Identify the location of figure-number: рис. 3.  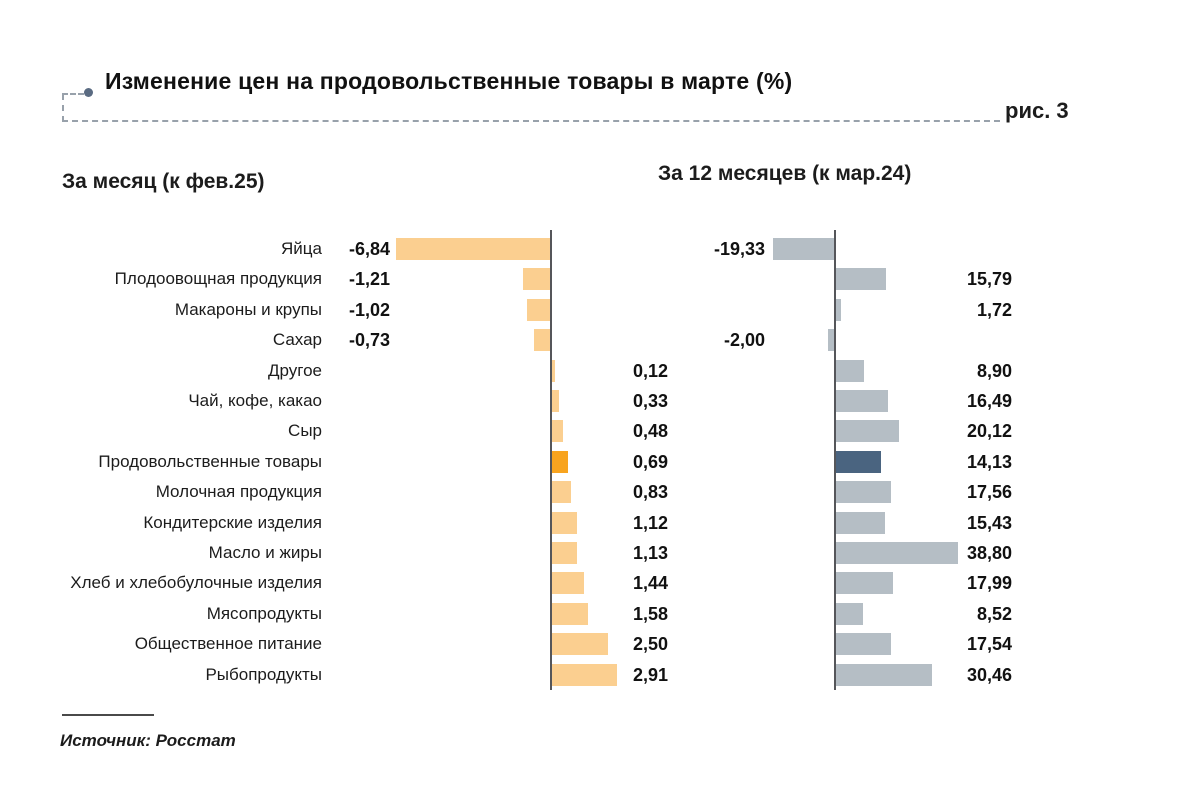
(1037, 110).